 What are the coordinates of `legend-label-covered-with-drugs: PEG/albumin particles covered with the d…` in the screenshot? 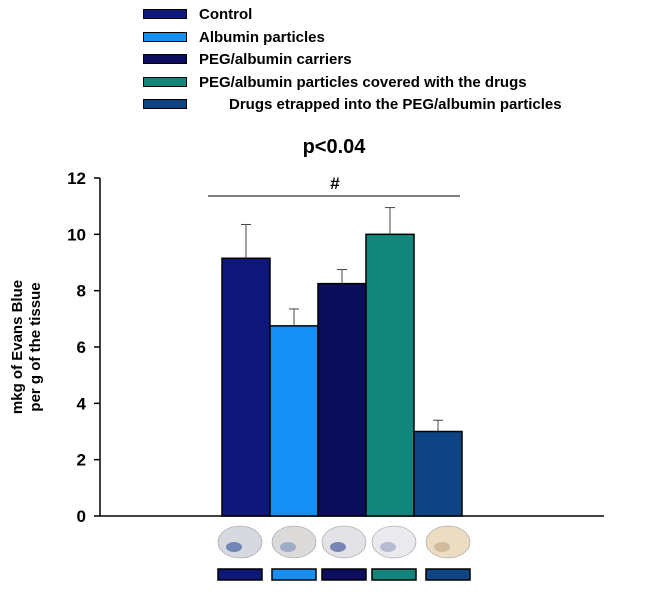 It's located at (363, 82).